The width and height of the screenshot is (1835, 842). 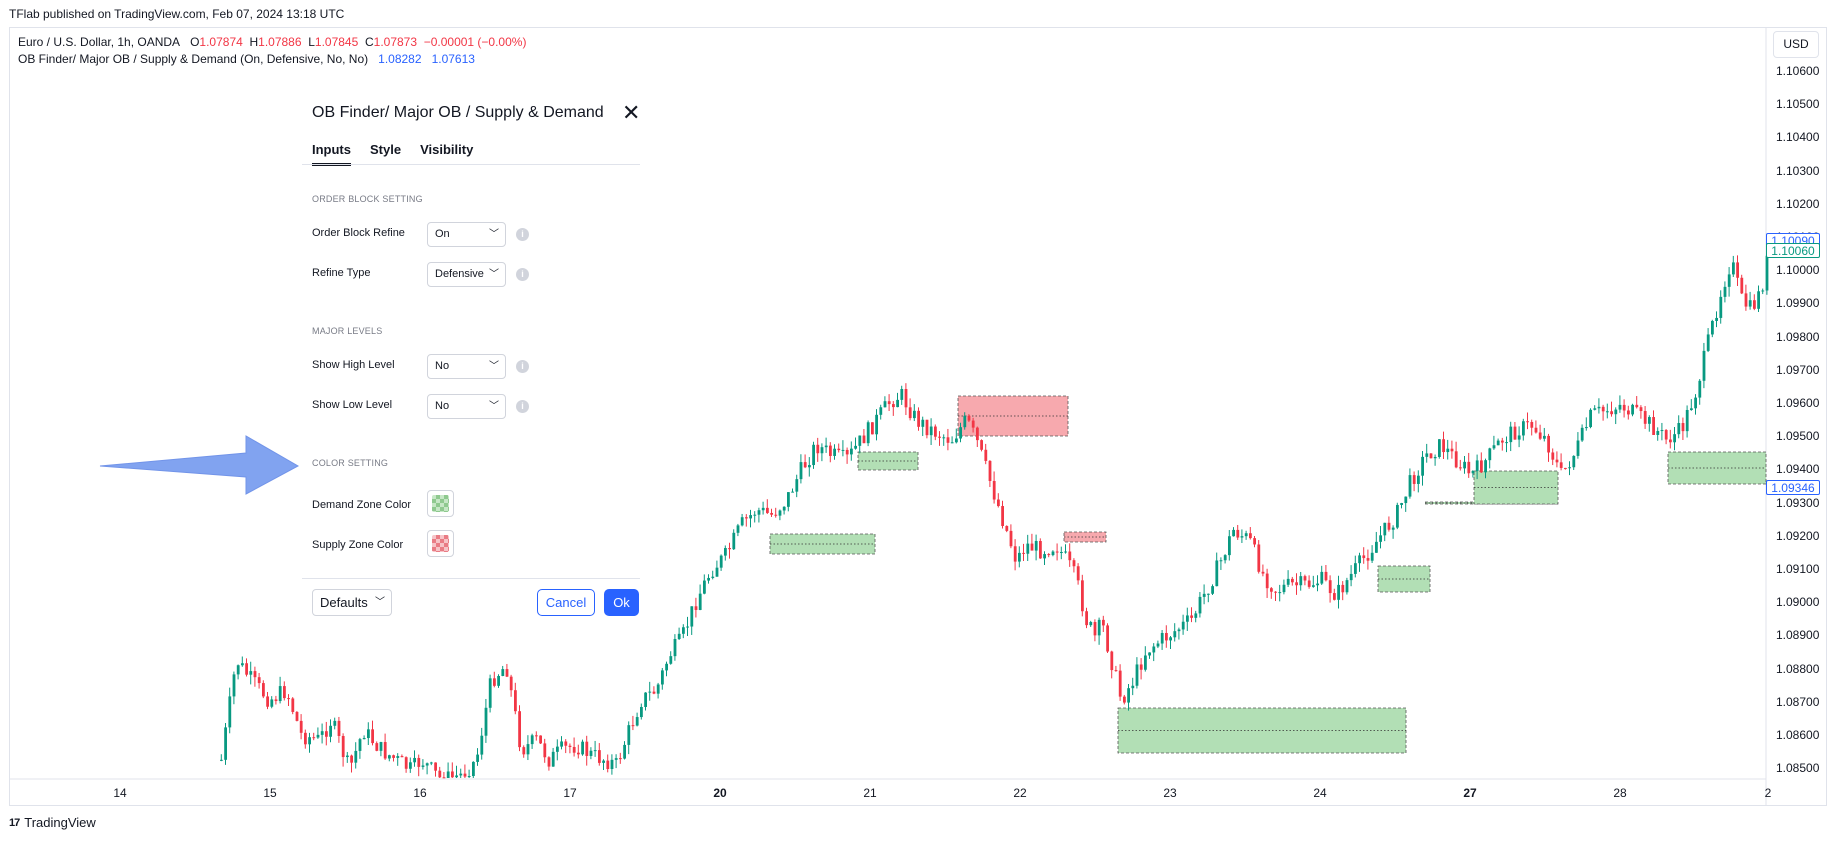 I want to click on time-axis-label: 24, so click(x=1320, y=793).